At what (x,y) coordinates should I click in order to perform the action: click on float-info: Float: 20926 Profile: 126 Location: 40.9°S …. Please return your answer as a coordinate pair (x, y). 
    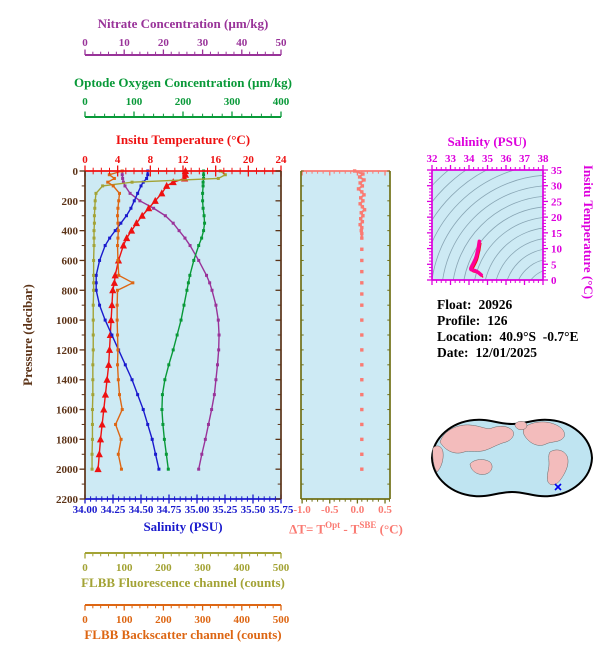
    Looking at the image, I should click on (508, 329).